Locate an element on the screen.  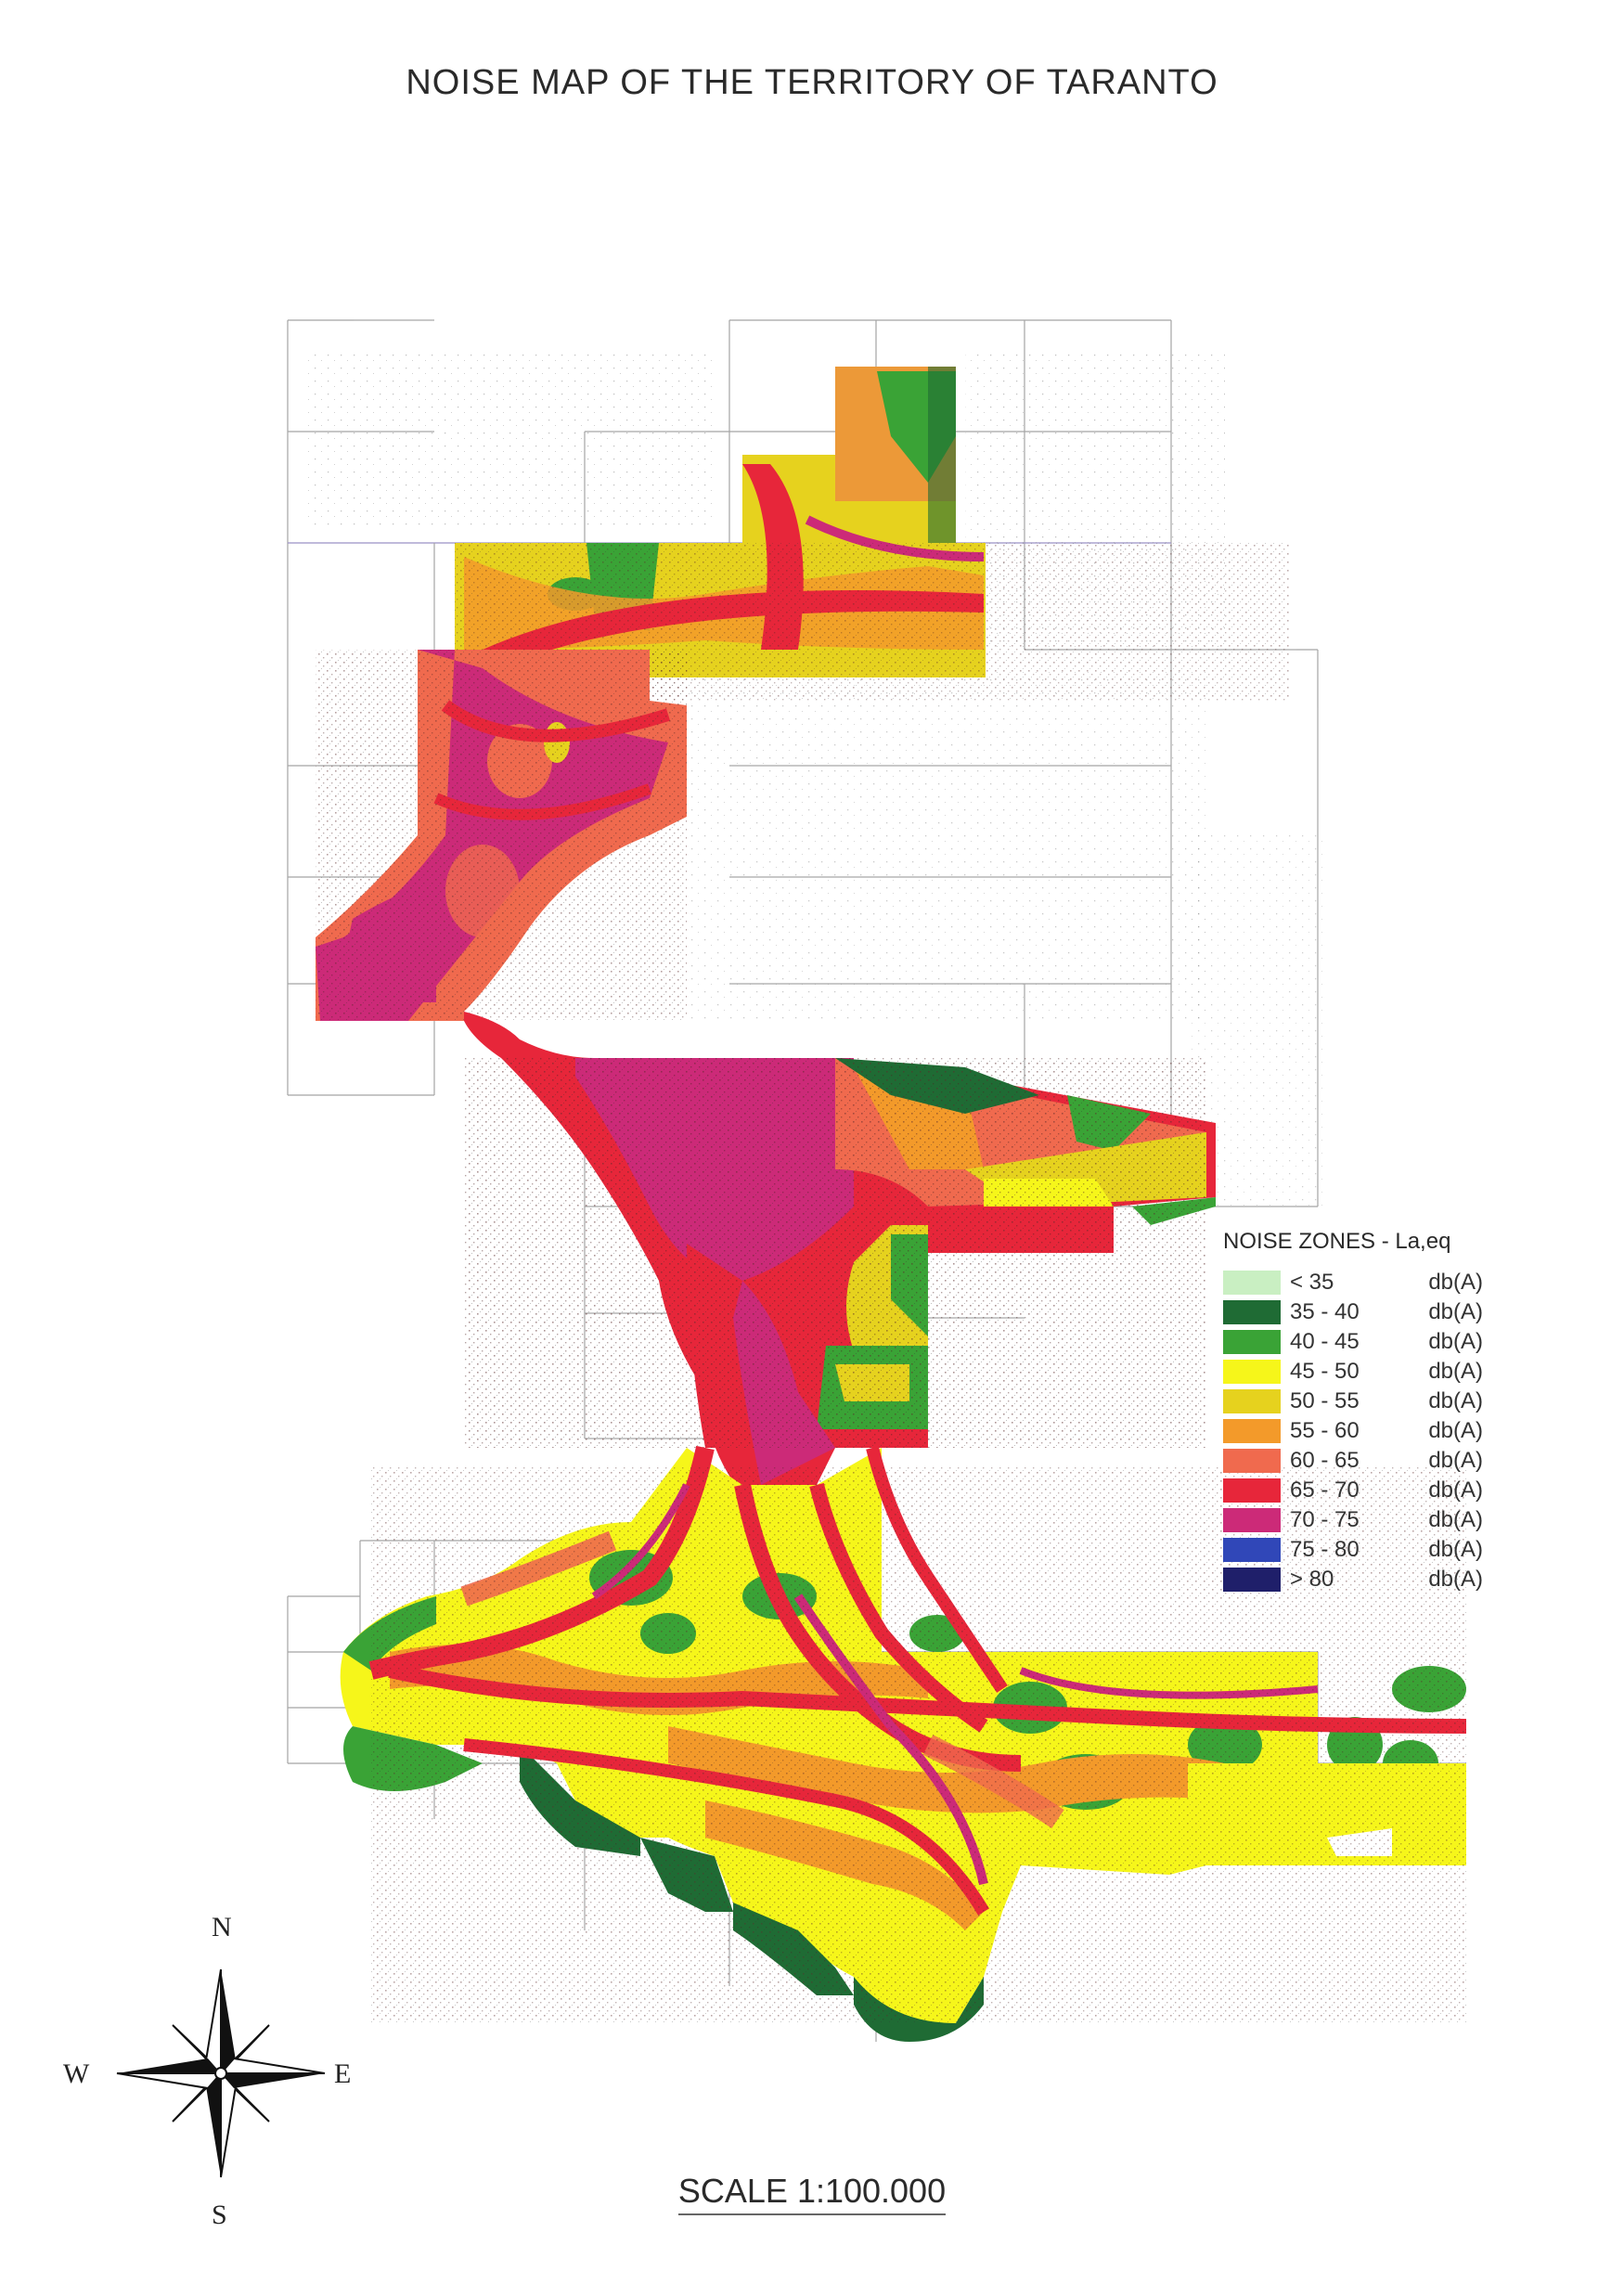
legend-range: 60 - 65 is located at coordinates (1325, 1460).